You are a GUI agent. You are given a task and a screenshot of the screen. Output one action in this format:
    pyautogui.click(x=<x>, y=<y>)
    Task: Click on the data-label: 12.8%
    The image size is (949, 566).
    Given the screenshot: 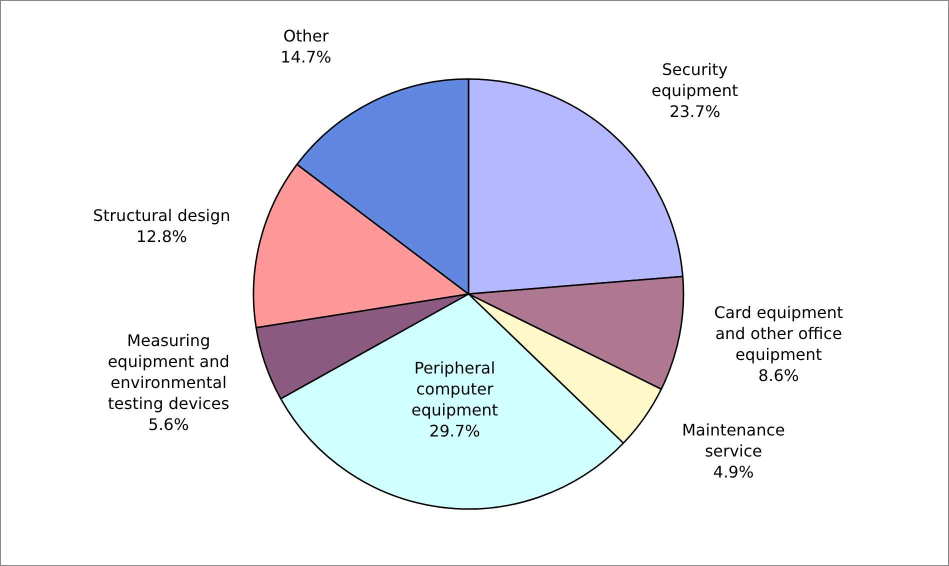 What is the action you would take?
    pyautogui.click(x=162, y=236)
    